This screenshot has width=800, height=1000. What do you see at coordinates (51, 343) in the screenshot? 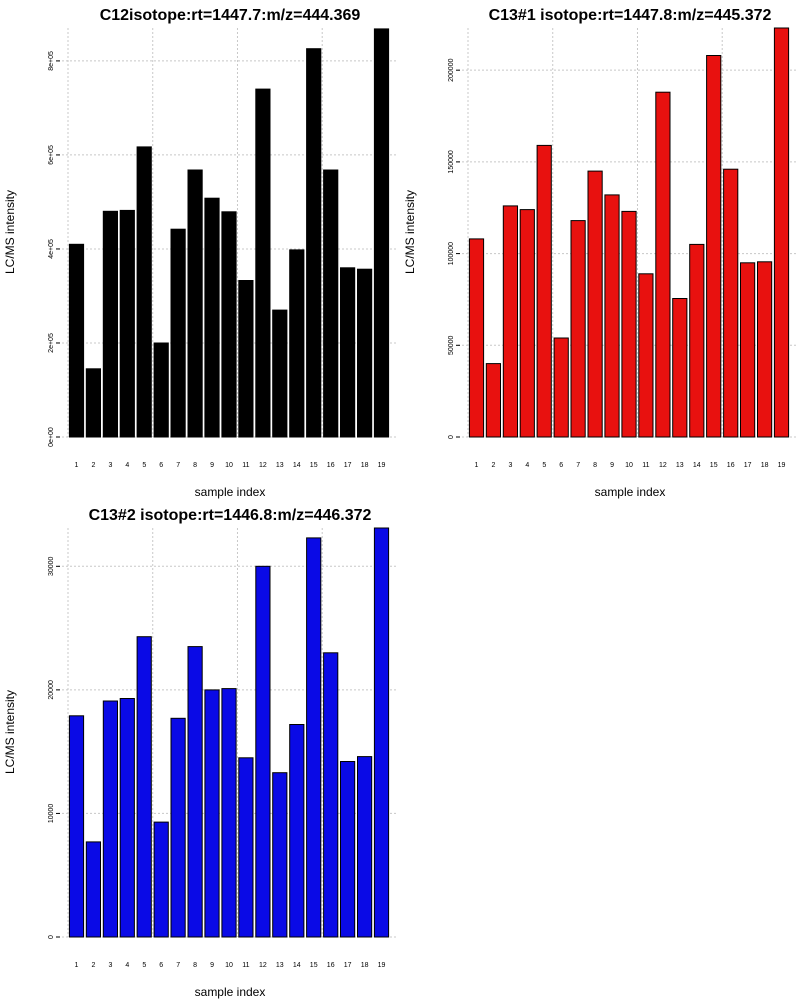
I see `y-tick-label: 2e+05` at bounding box center [51, 343].